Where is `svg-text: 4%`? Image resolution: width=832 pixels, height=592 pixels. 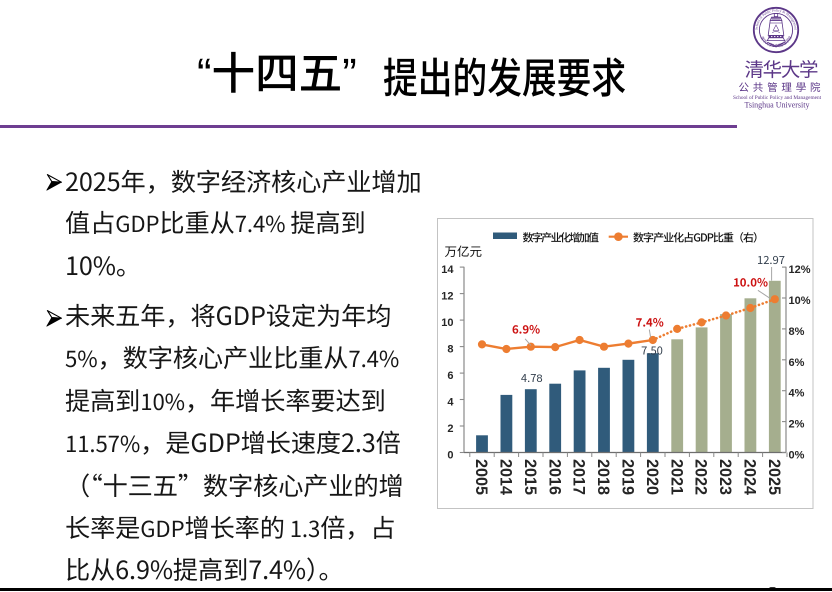 svg-text: 4% is located at coordinates (797, 394).